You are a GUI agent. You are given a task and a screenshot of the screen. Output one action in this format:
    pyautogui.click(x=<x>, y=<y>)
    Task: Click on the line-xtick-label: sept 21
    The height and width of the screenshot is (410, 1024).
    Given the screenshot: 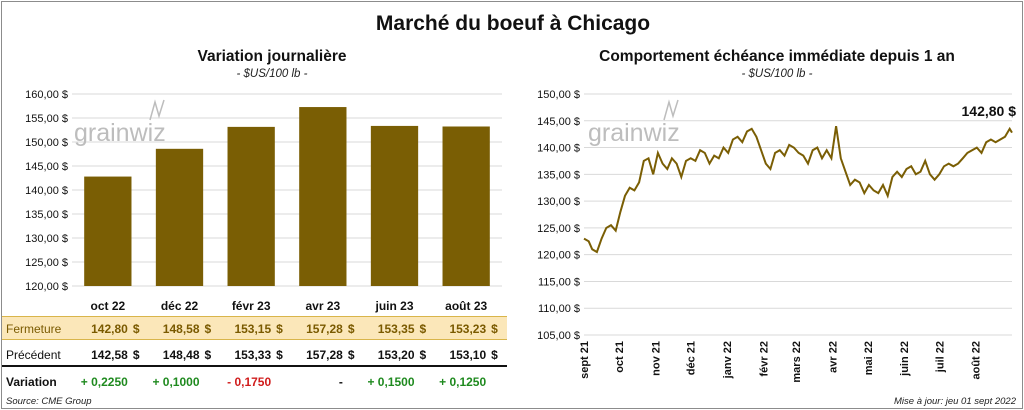 What is the action you would take?
    pyautogui.click(x=585, y=360)
    